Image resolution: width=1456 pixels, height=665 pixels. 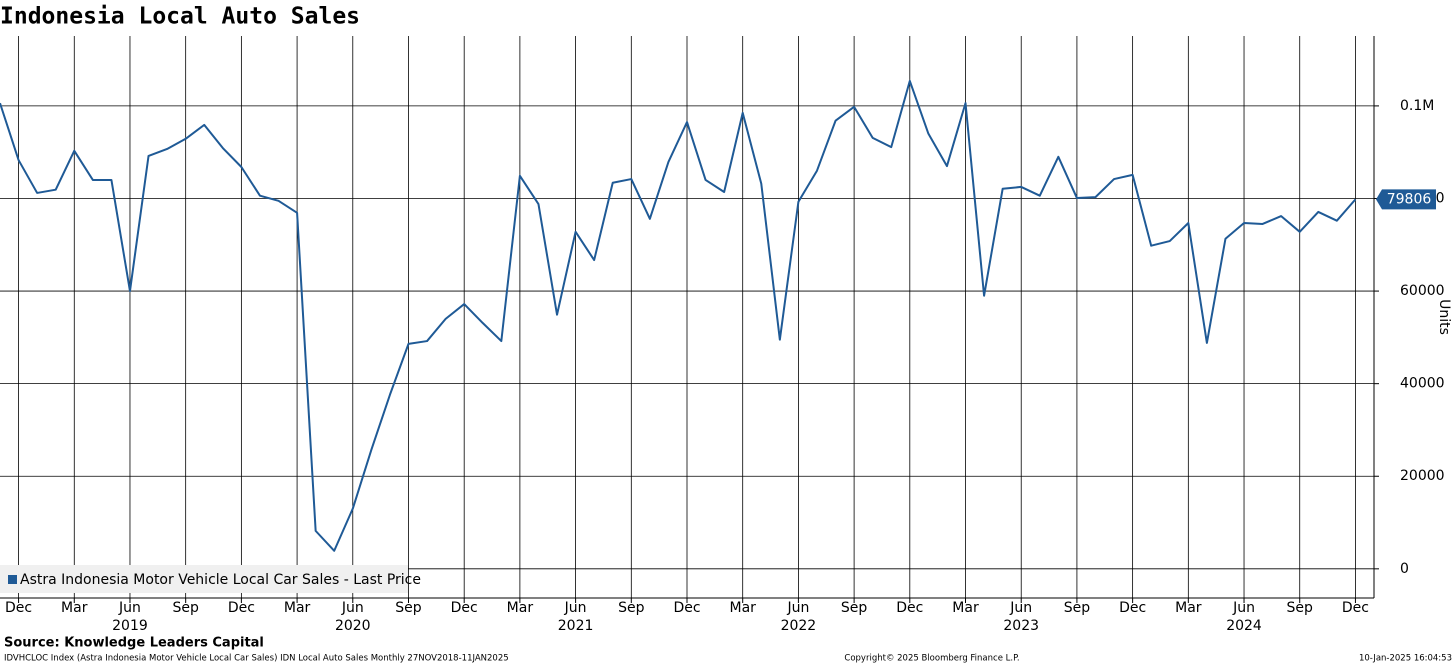 I want to click on y-tick-label: 60000, so click(x=1422, y=291).